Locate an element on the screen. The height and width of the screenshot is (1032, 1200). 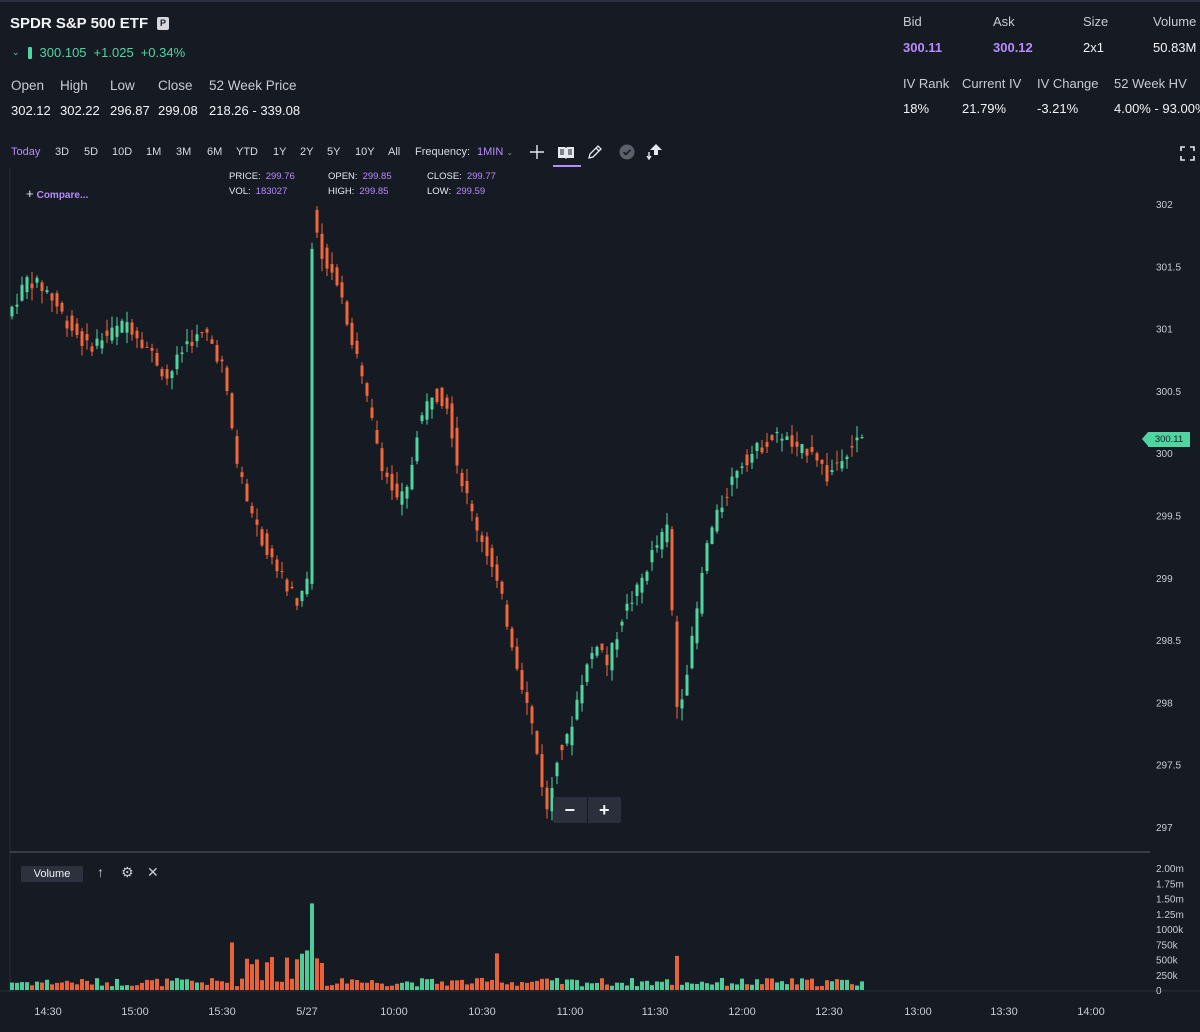
ohlc-high-value: 299.85 is located at coordinates (374, 191).